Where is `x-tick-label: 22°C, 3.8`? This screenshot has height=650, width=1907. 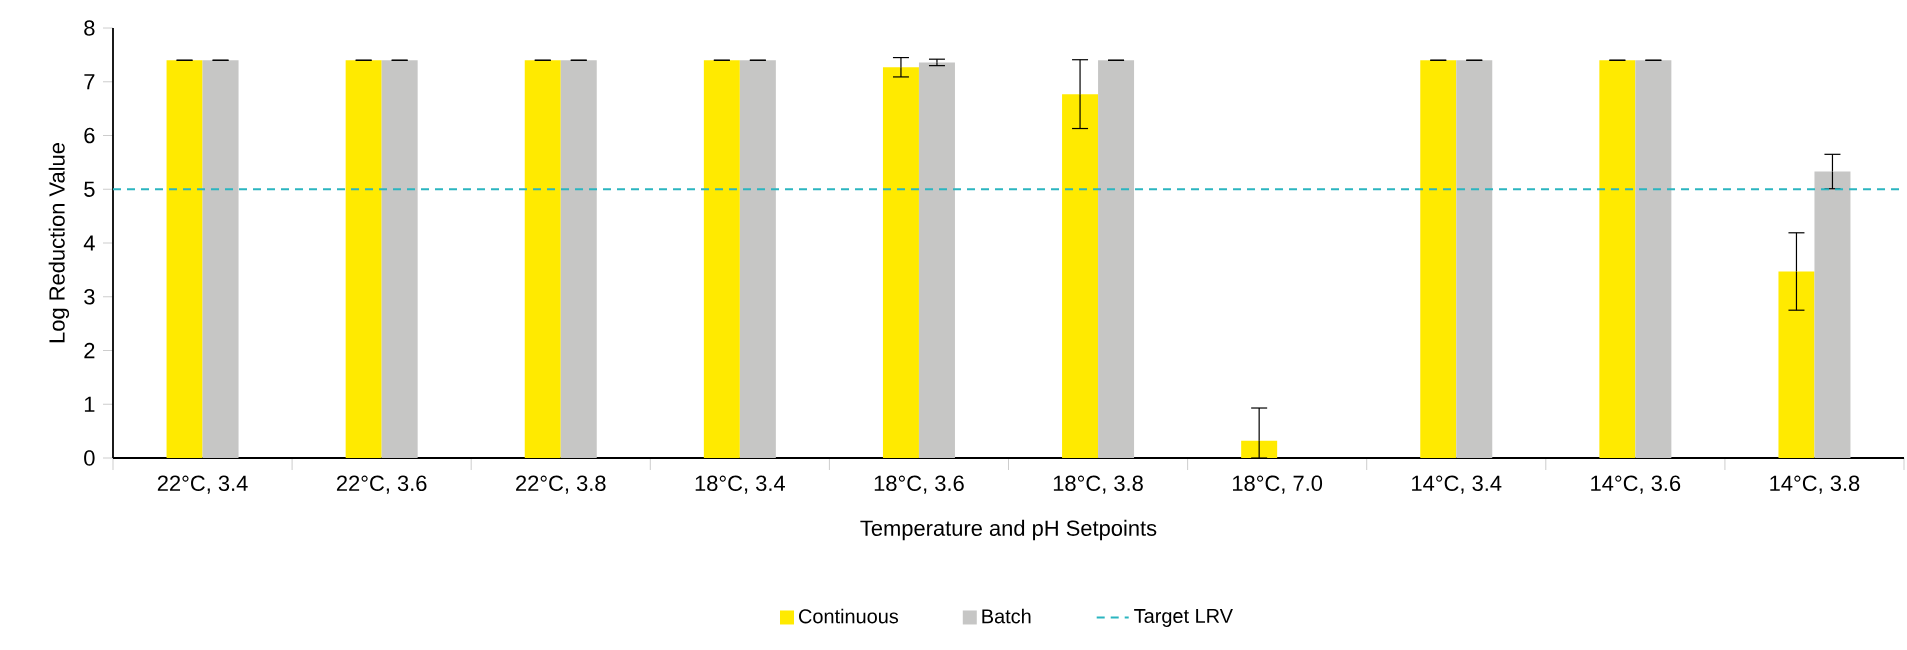
x-tick-label: 22°C, 3.8 is located at coordinates (561, 484).